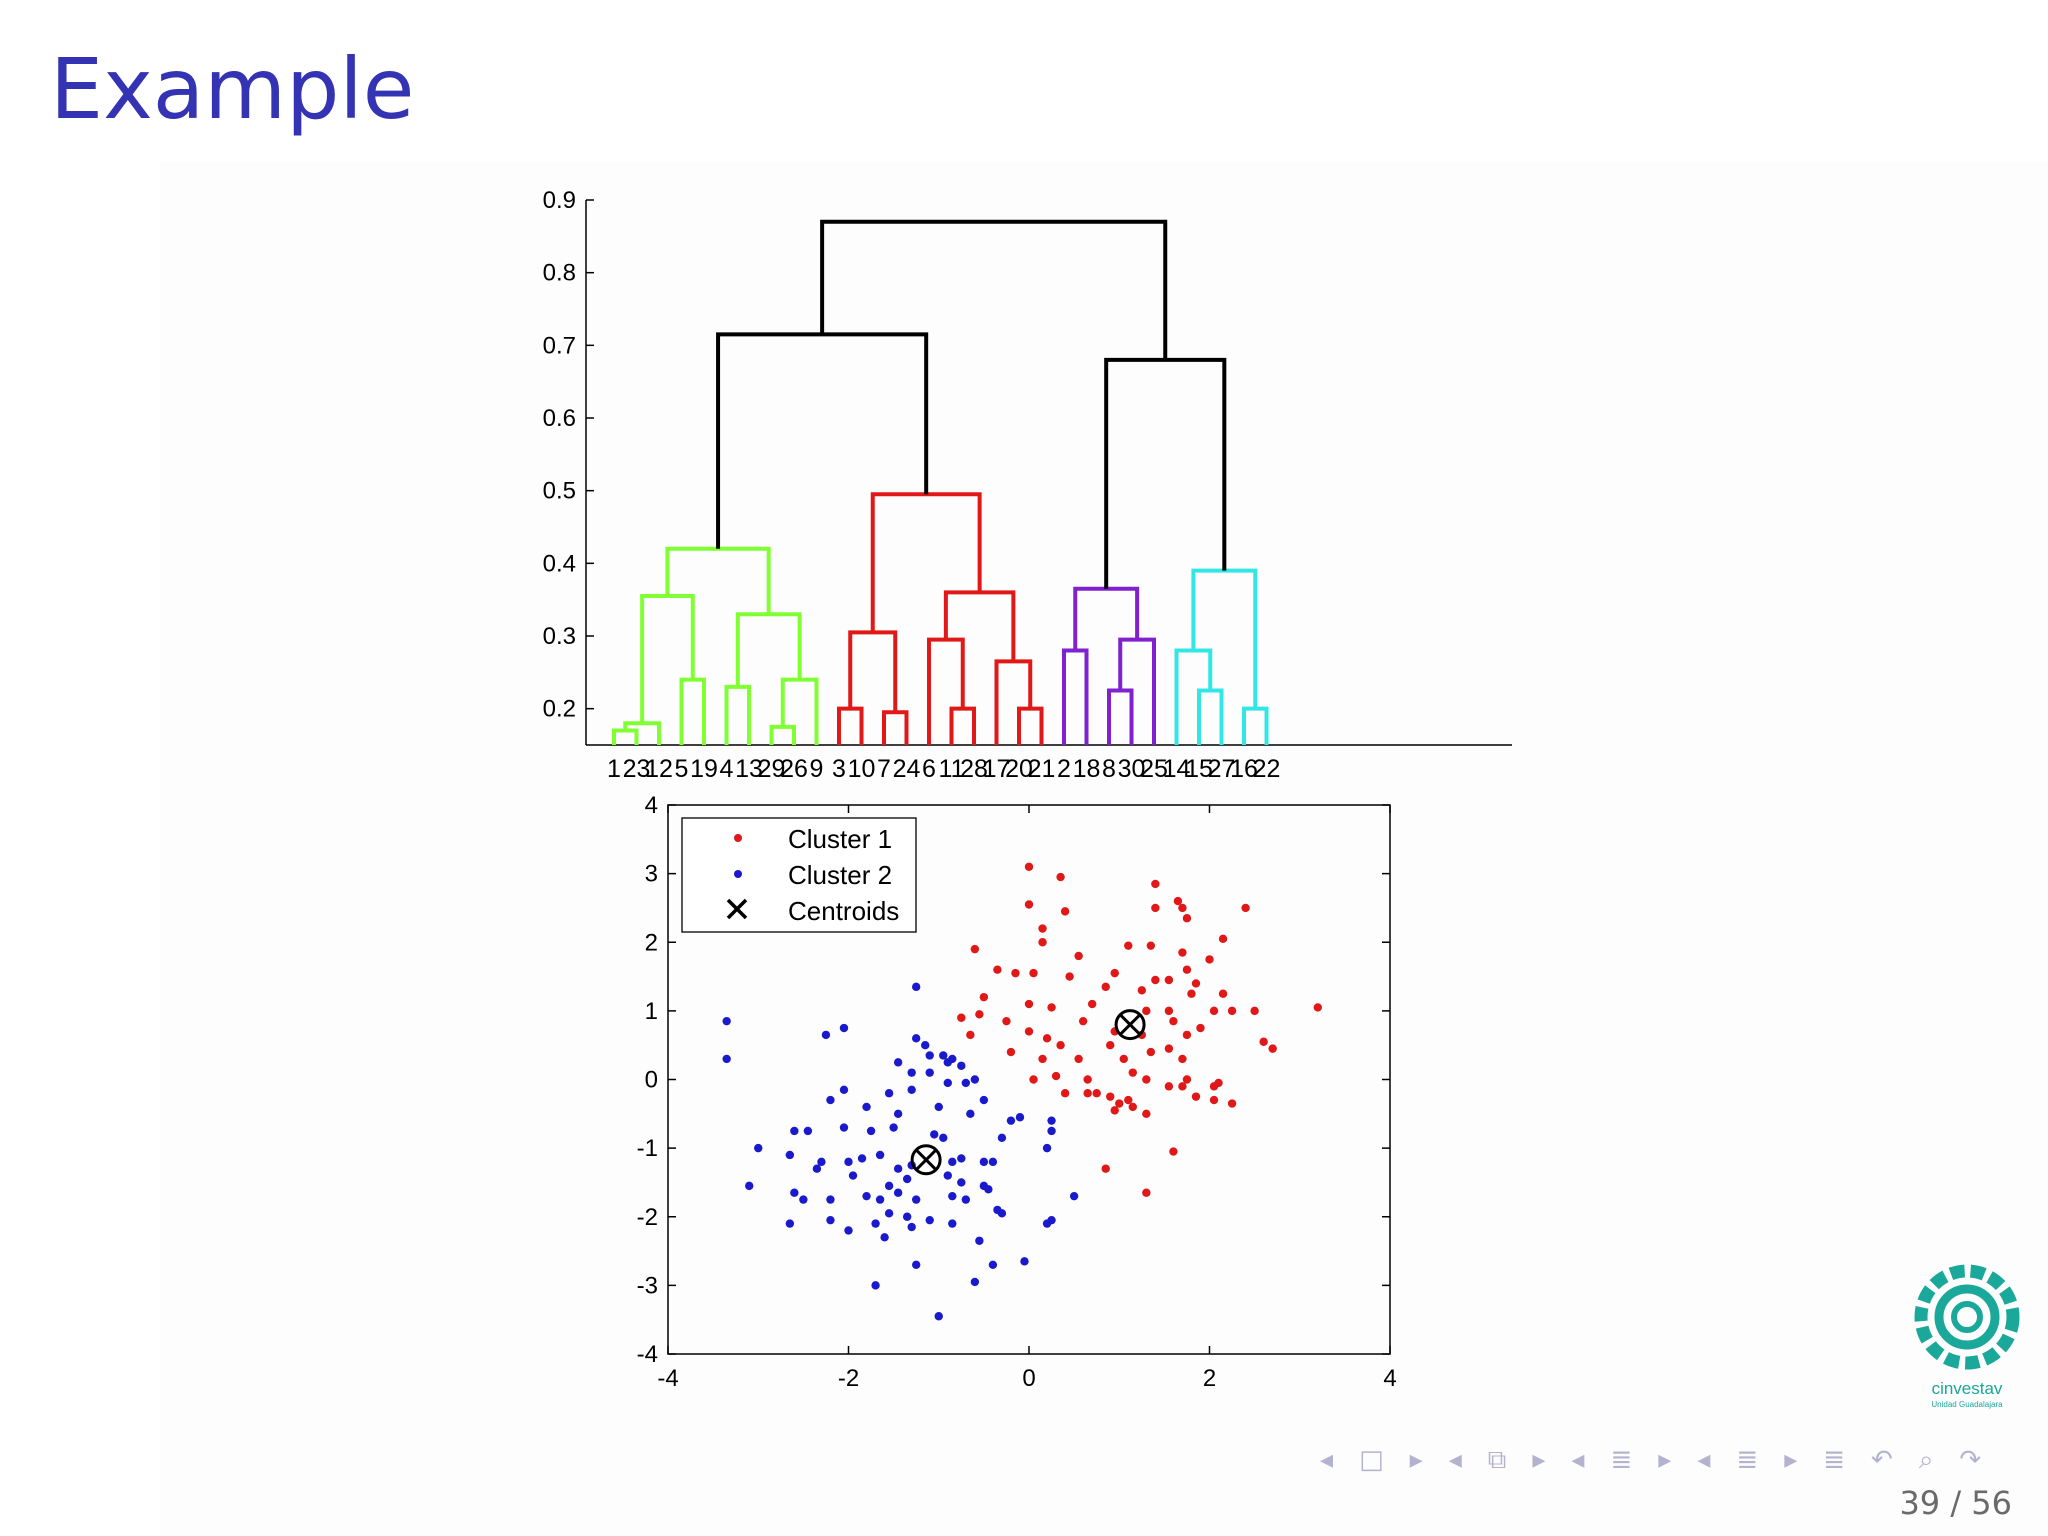 The width and height of the screenshot is (2048, 1536). What do you see at coordinates (843, 911) in the screenshot?
I see `legend-label-centroids: Centroids` at bounding box center [843, 911].